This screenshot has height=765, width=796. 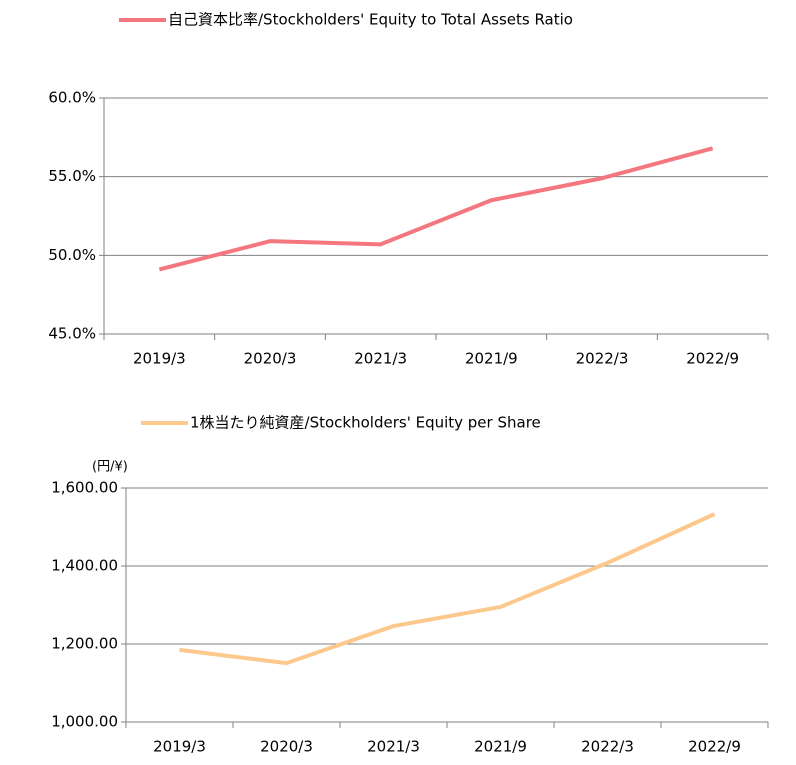 I want to click on y-tick-label: 55.0%, so click(x=72, y=176).